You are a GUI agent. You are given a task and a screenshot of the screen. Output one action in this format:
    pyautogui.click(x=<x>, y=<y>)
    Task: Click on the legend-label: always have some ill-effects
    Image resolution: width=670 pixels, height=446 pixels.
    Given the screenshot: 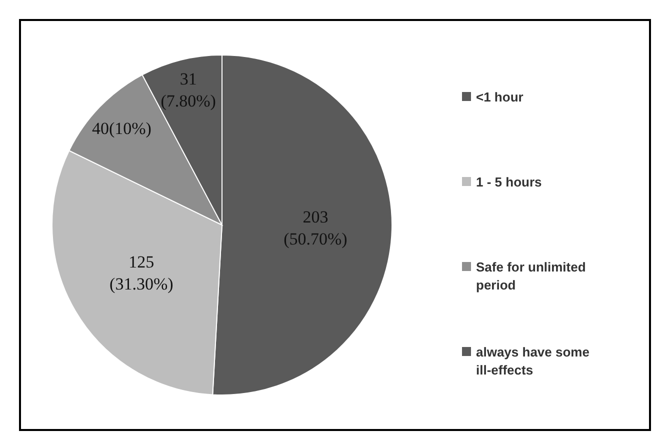 What is the action you would take?
    pyautogui.click(x=533, y=361)
    